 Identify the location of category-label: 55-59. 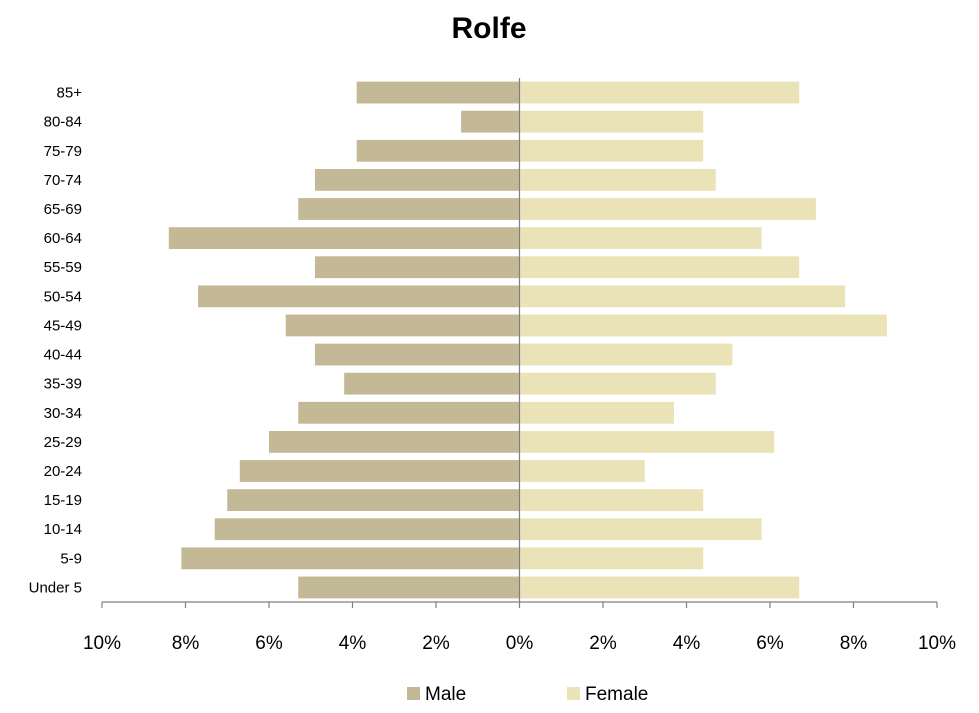
(63, 267).